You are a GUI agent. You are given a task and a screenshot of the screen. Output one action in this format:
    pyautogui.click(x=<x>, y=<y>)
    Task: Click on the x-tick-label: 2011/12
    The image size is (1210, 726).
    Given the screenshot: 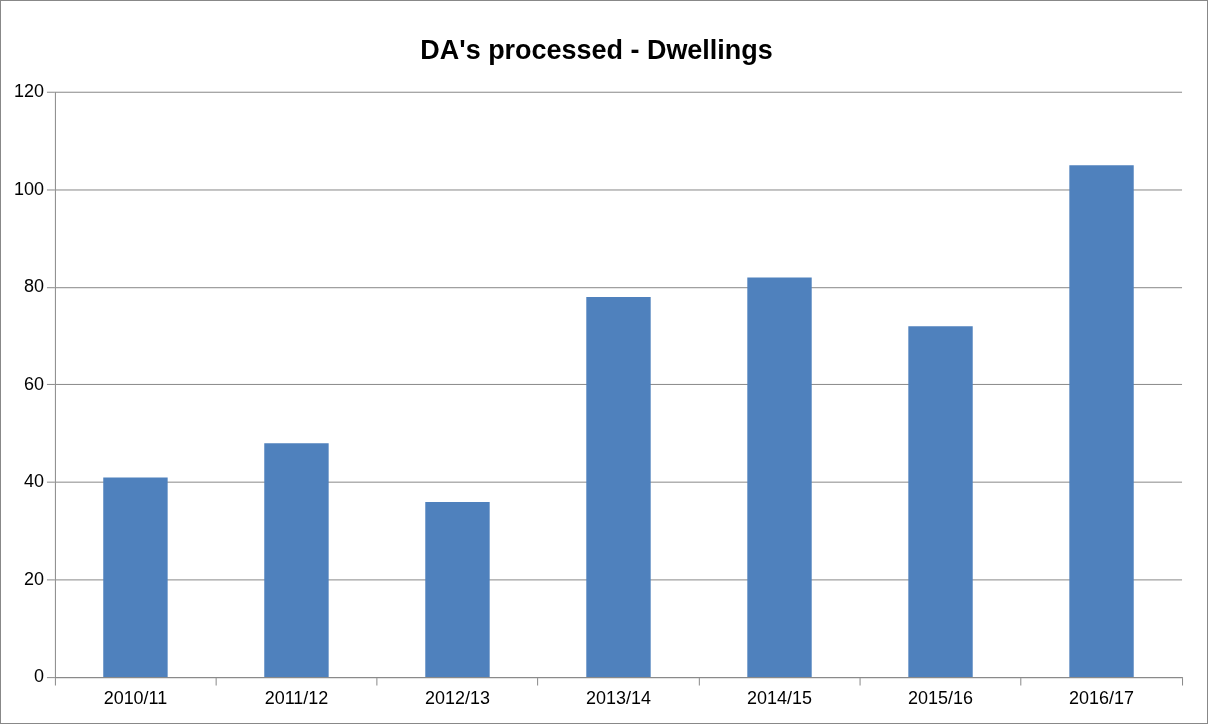 What is the action you would take?
    pyautogui.click(x=296, y=698)
    